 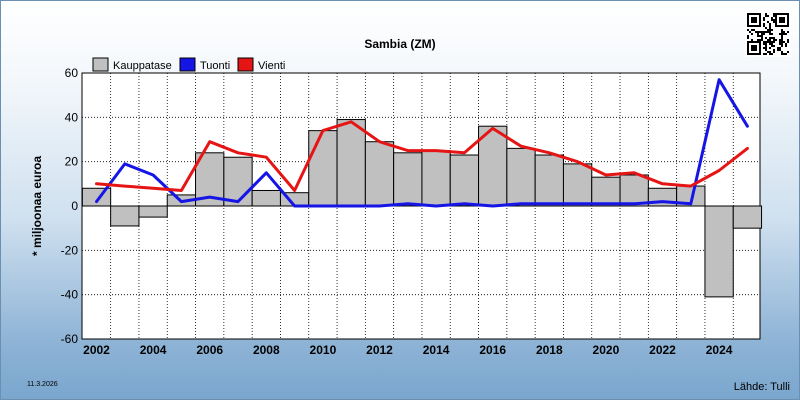 What do you see at coordinates (379, 350) in the screenshot?
I see `x-tick-label: 2012` at bounding box center [379, 350].